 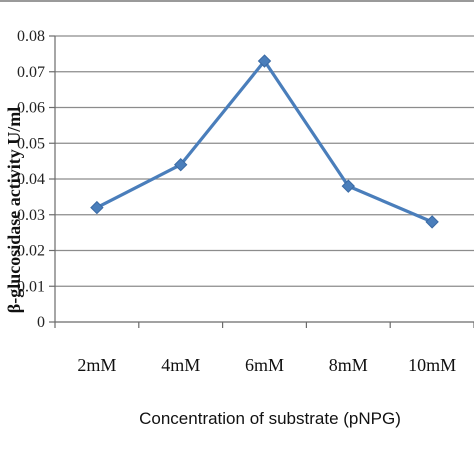 I want to click on y-tick-label: 0.06, so click(x=31, y=108).